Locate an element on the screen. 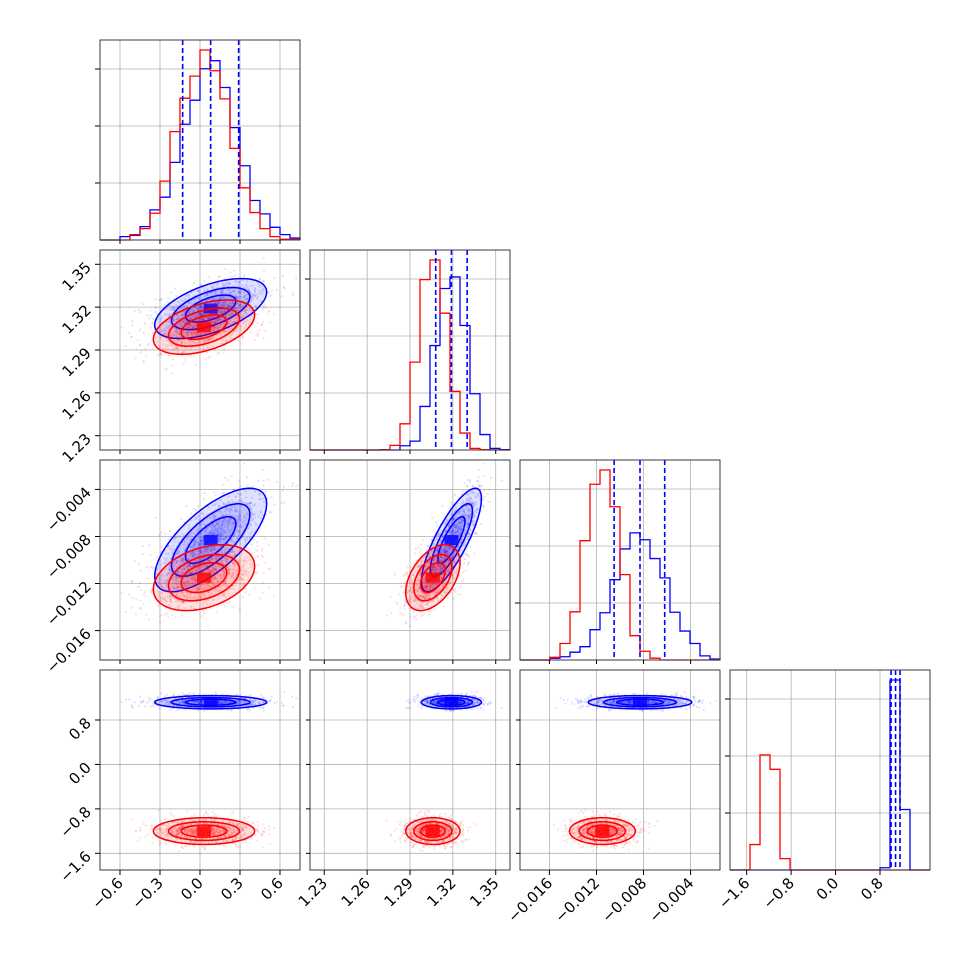  contour-blue is located at coordinates (210, 308).